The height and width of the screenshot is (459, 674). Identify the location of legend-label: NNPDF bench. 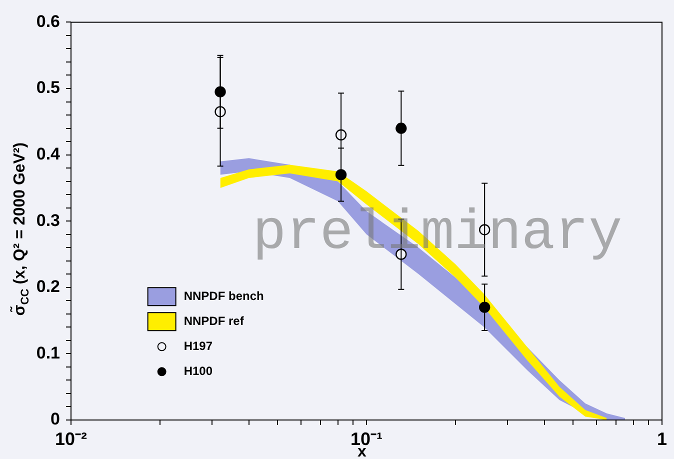
(224, 295).